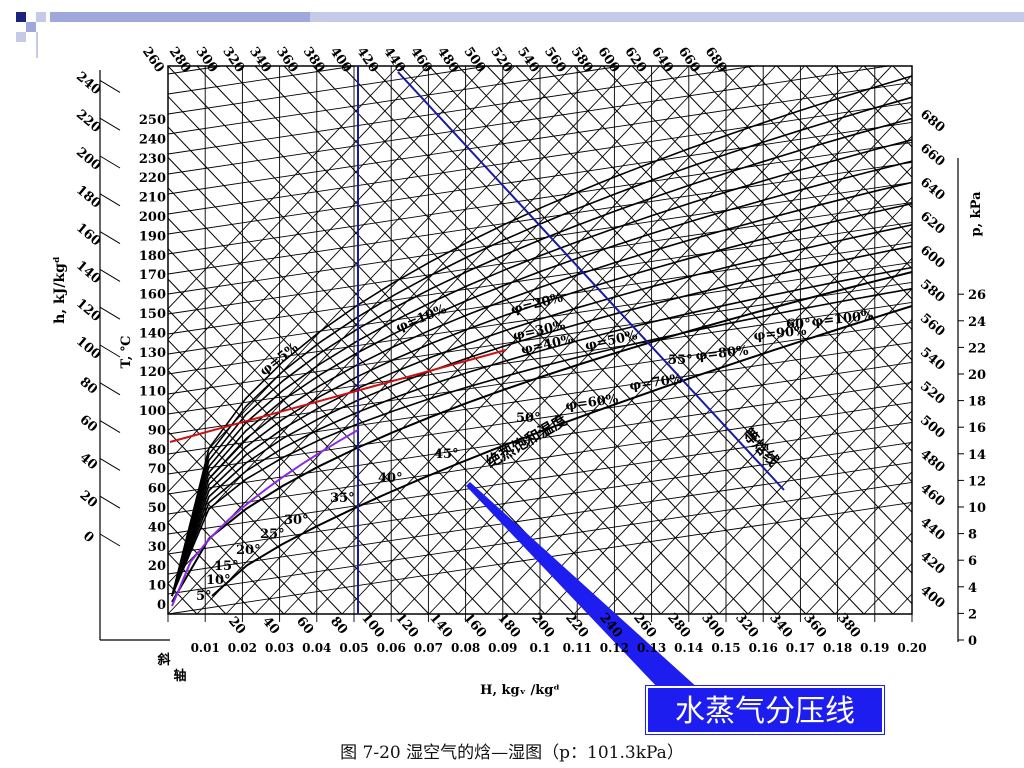 The image size is (1024, 768). Describe the element at coordinates (152, 353) in the screenshot. I see `t-tick-label: 130` at that location.